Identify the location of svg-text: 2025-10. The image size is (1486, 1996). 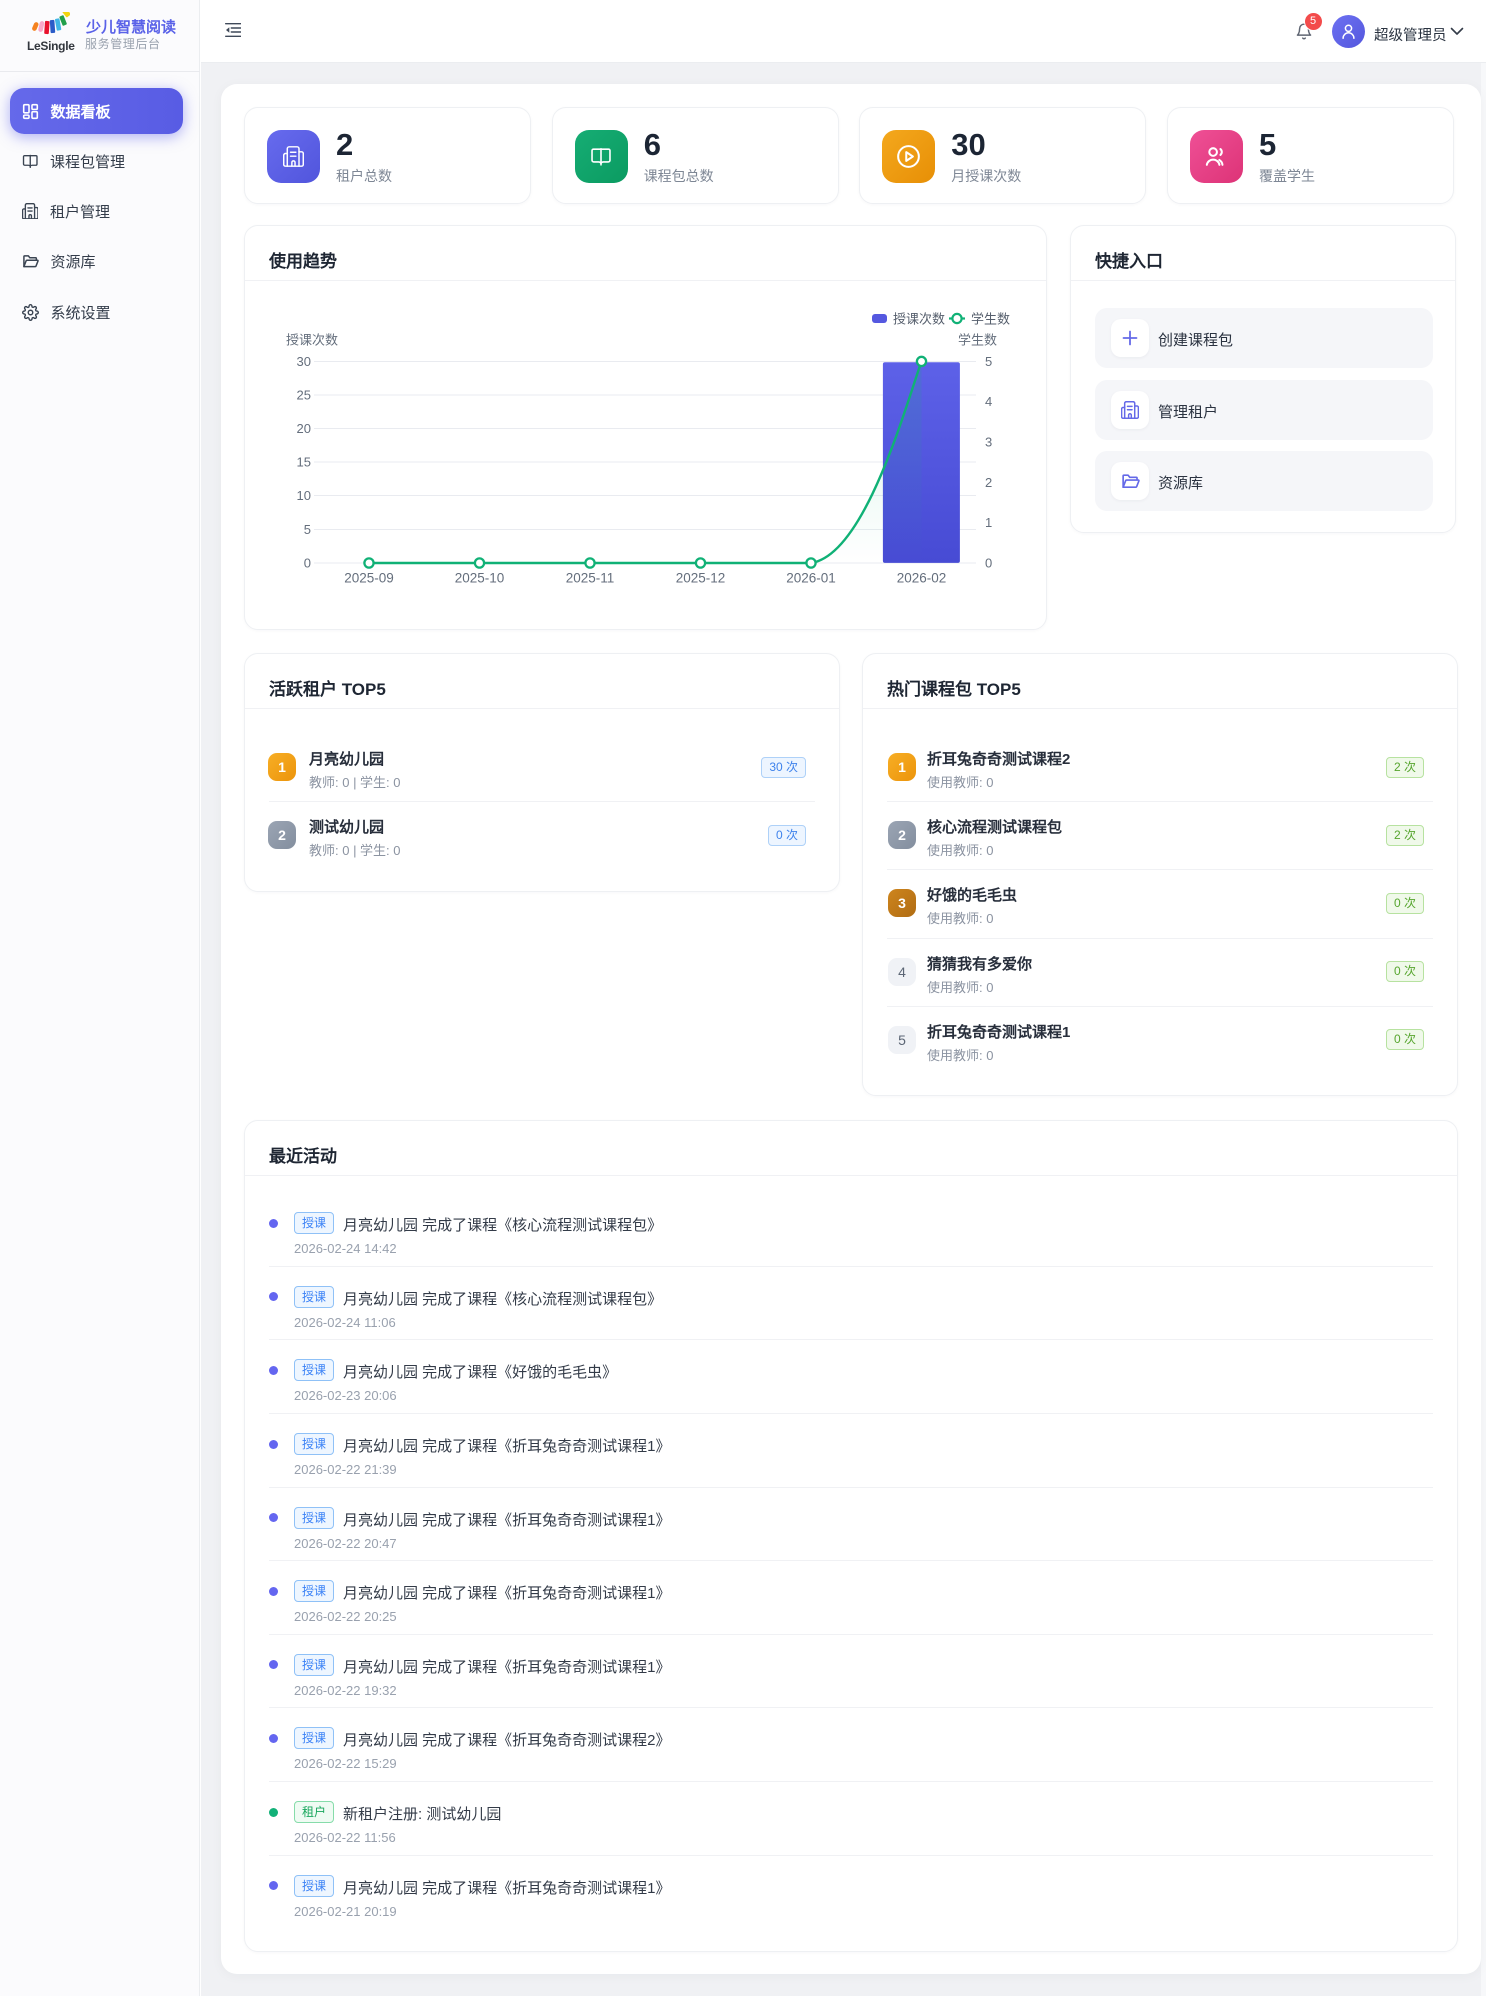
(480, 578).